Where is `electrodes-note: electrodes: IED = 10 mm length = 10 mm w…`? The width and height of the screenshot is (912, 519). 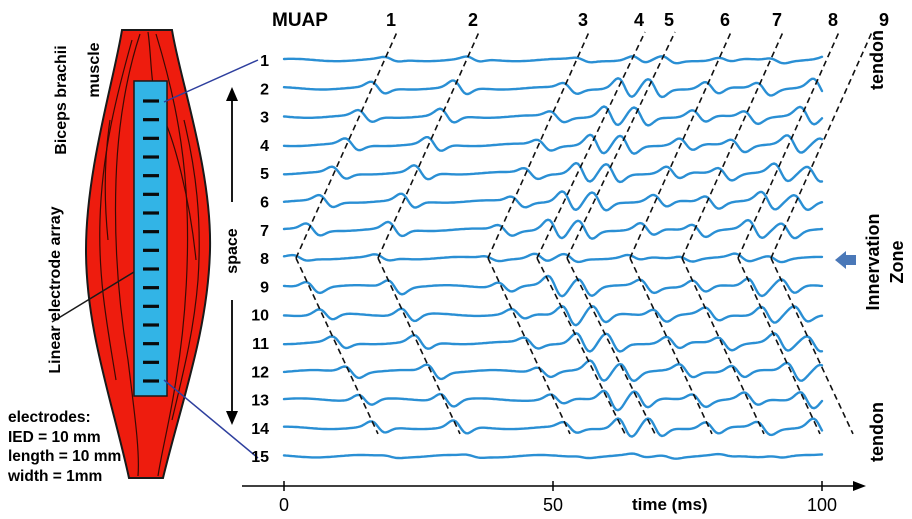 electrodes-note: electrodes: IED = 10 mm length = 10 mm w… is located at coordinates (108, 447).